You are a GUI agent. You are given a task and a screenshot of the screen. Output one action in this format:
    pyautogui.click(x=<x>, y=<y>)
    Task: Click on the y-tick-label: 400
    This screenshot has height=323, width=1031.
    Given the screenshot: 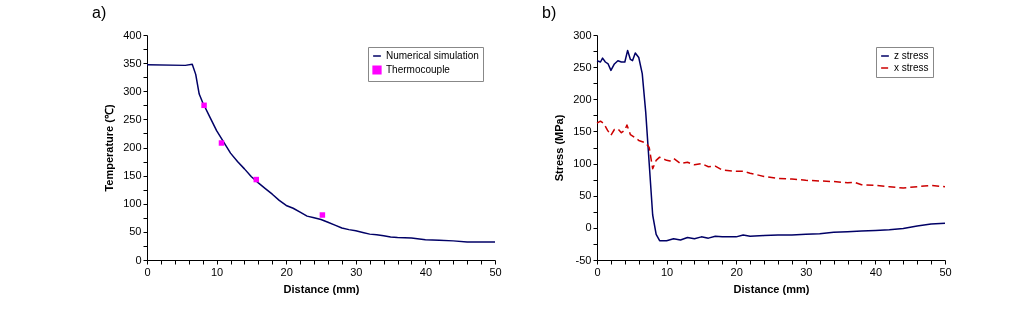 What is the action you would take?
    pyautogui.click(x=132, y=34)
    